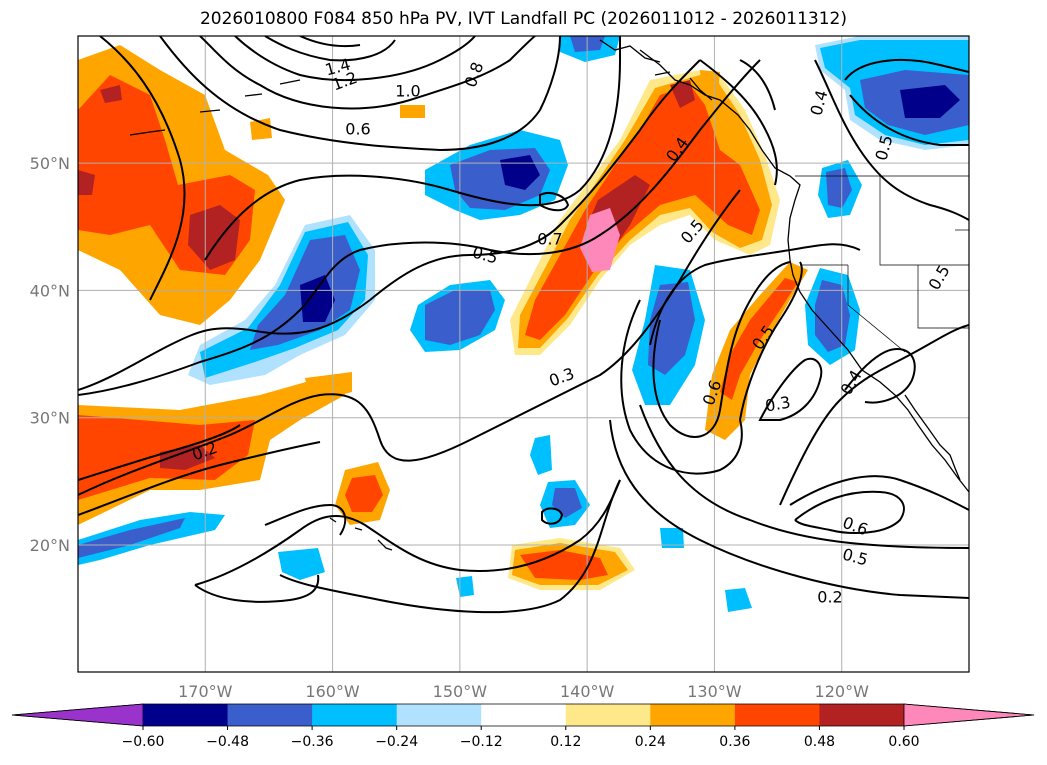  I want to click on colorbar-tick-label: 0.36, so click(734, 742).